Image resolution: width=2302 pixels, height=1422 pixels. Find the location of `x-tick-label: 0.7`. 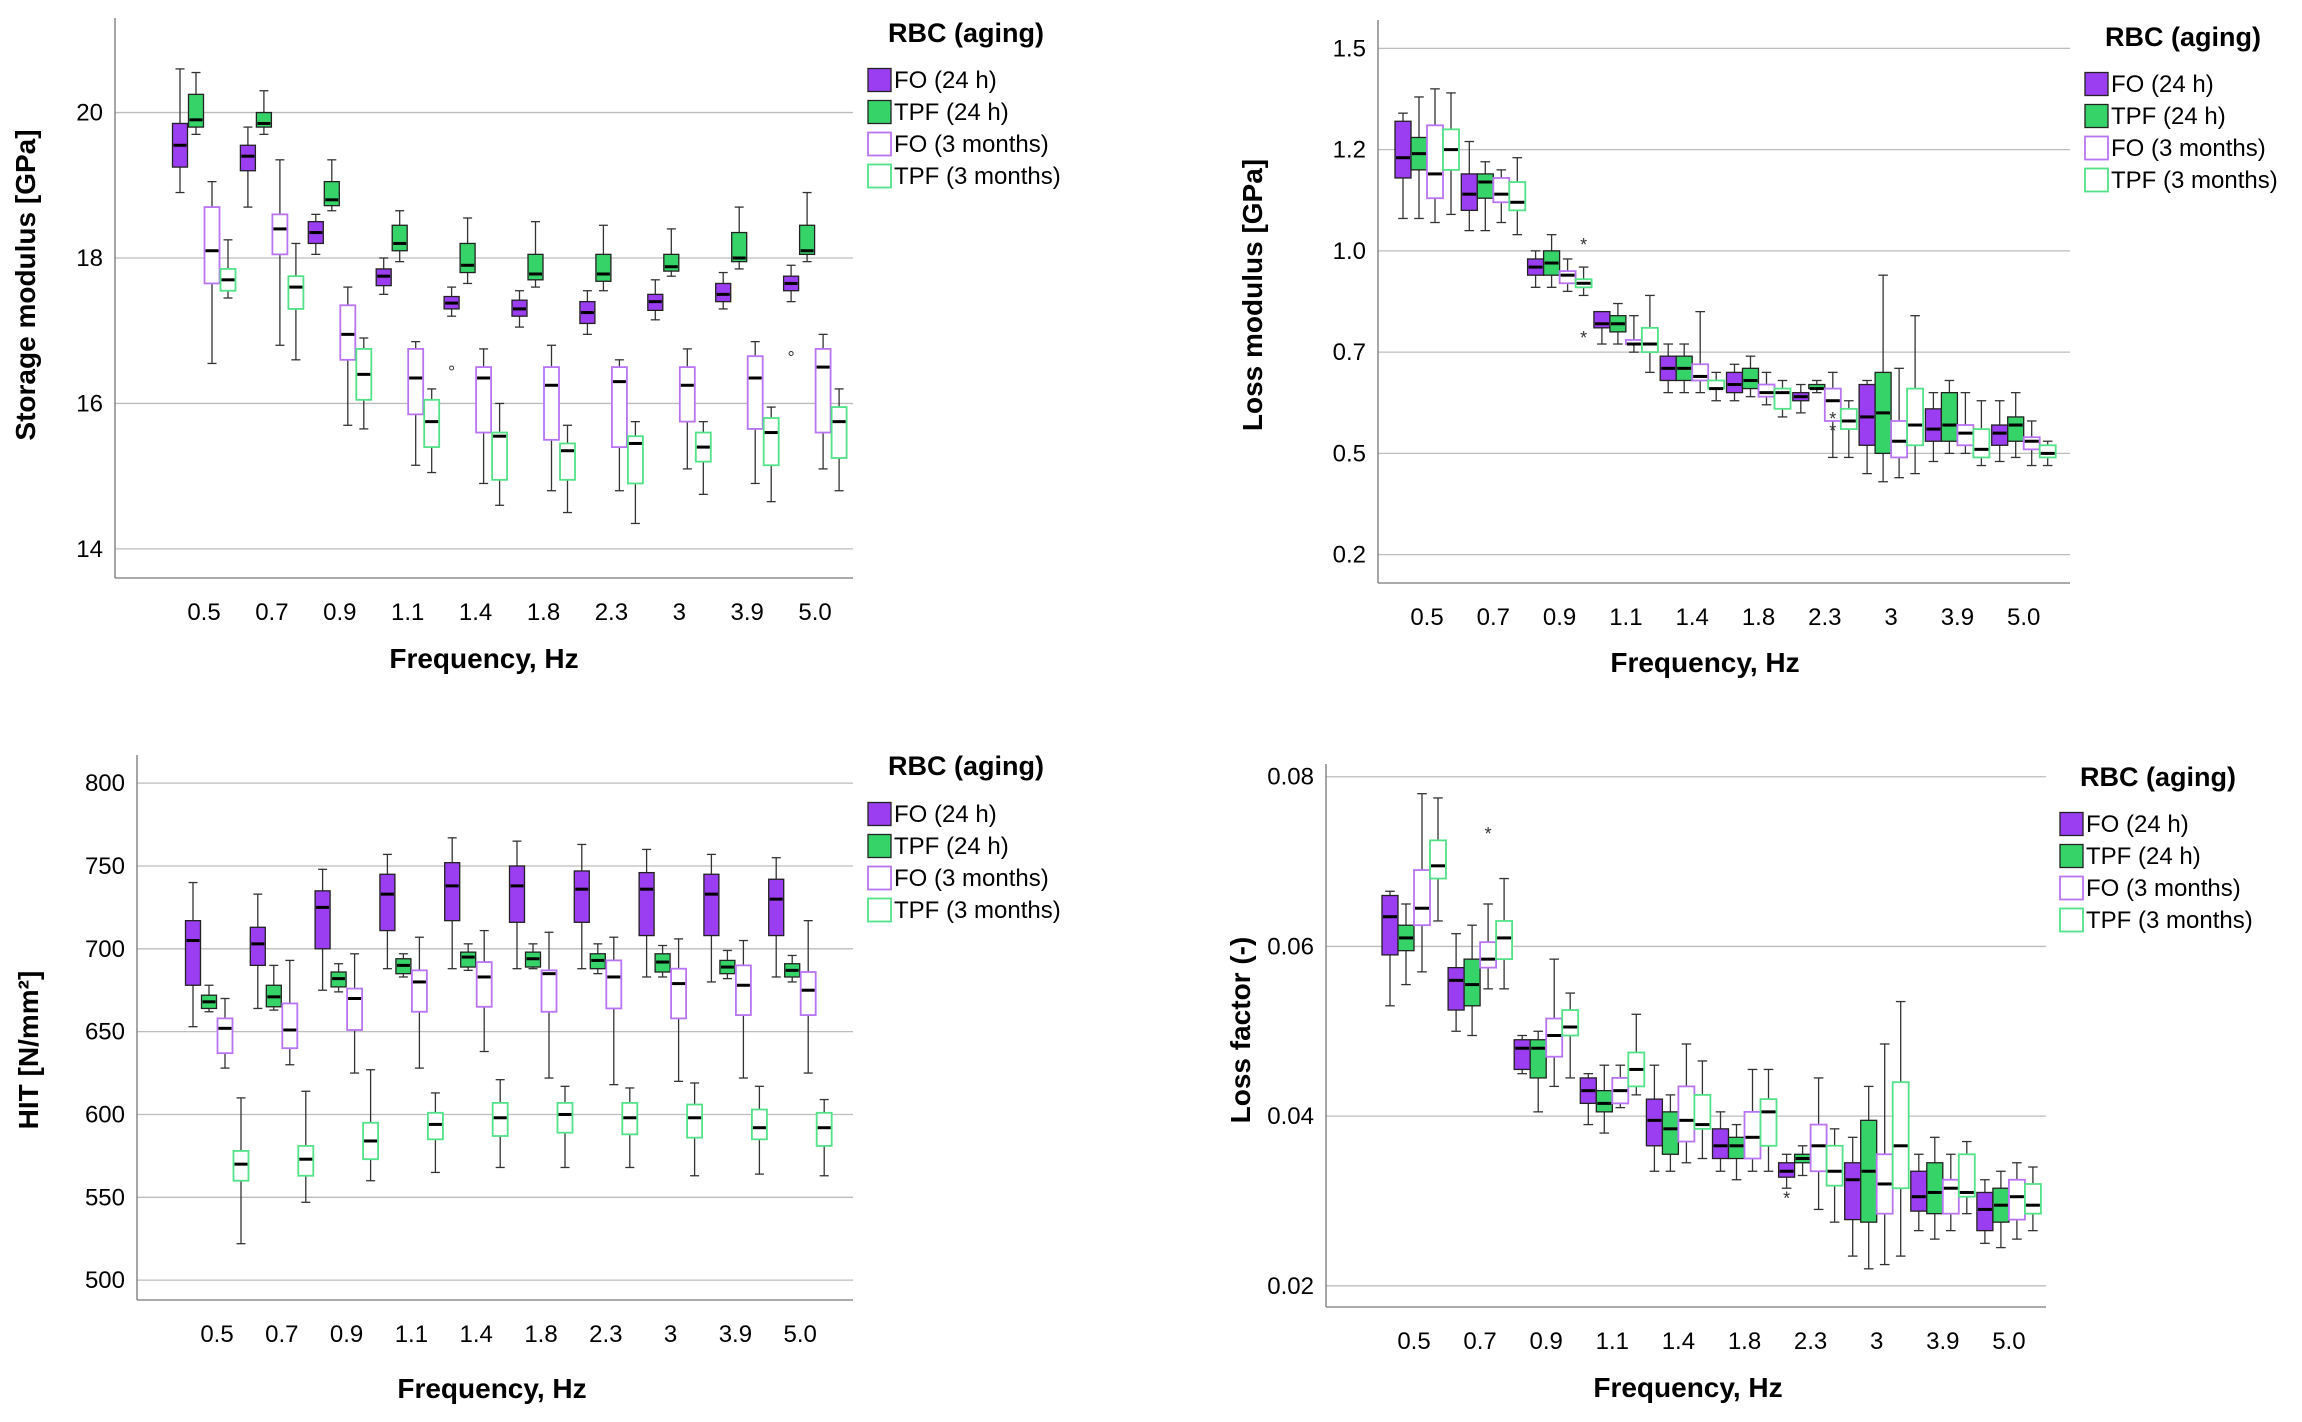

x-tick-label: 0.7 is located at coordinates (1493, 617).